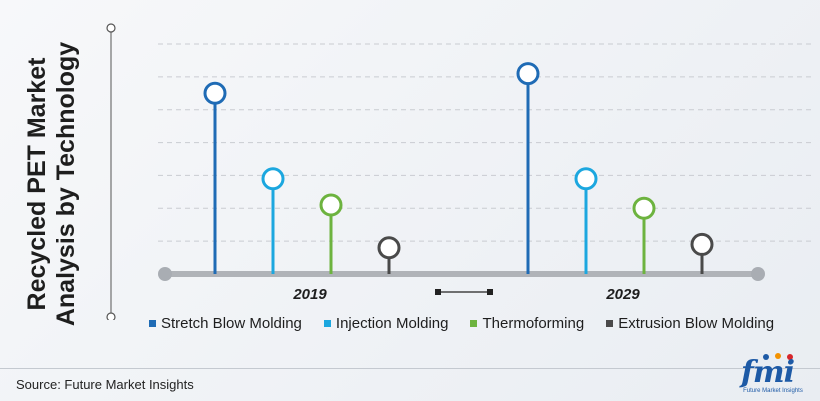 This screenshot has height=401, width=820. I want to click on legend-item: Thermoforming, so click(527, 323).